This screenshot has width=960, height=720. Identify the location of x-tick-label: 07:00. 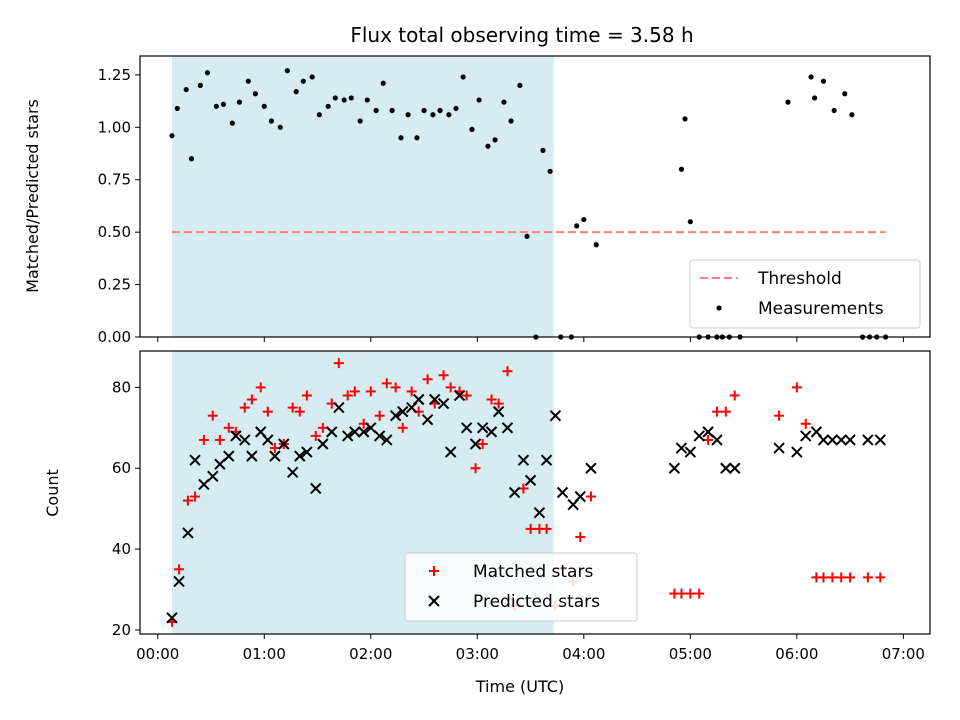
(903, 654).